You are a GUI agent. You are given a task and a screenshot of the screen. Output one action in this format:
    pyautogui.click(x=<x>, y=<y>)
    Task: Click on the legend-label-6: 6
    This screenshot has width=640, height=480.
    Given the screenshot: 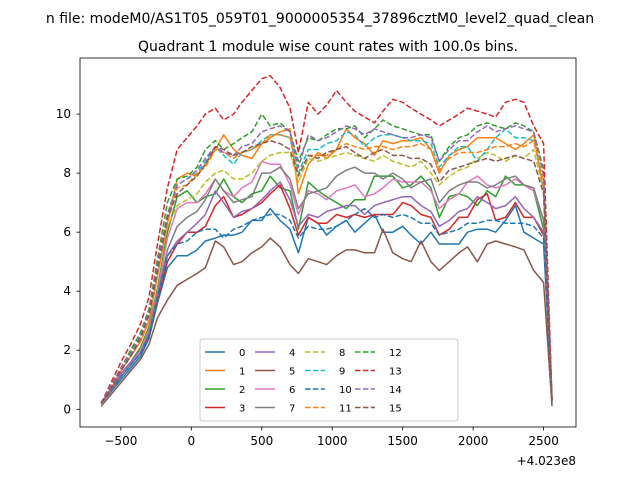 What is the action you would take?
    pyautogui.click(x=292, y=390)
    